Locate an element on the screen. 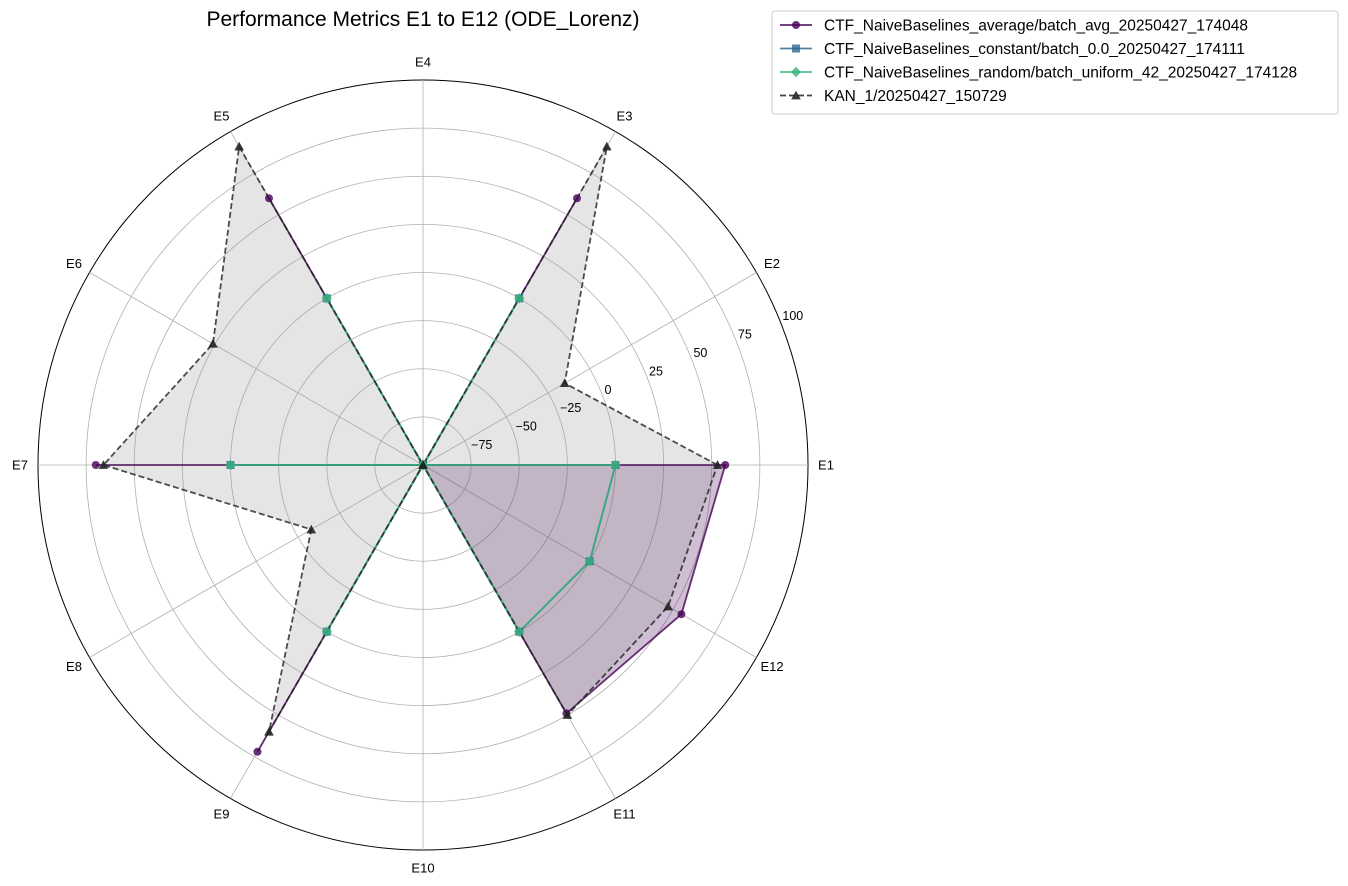 The height and width of the screenshot is (886, 1348). data-point-s2-E3 is located at coordinates (519, 298).